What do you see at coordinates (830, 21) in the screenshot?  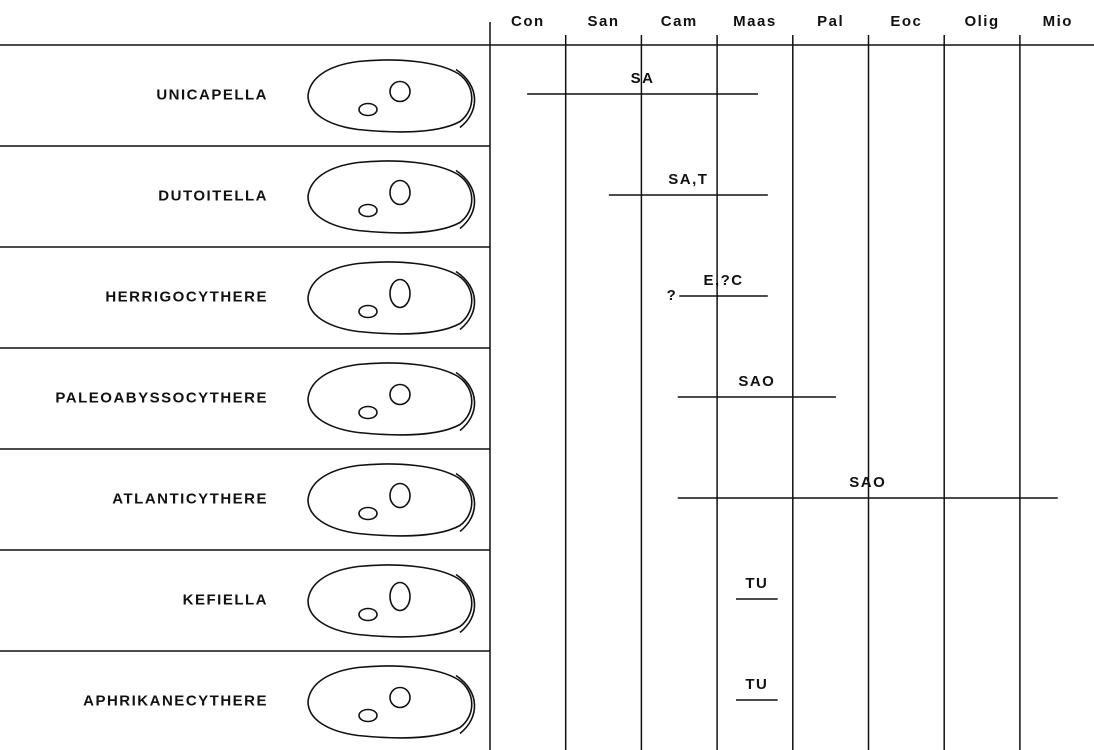 I see `stage-label: Pal` at bounding box center [830, 21].